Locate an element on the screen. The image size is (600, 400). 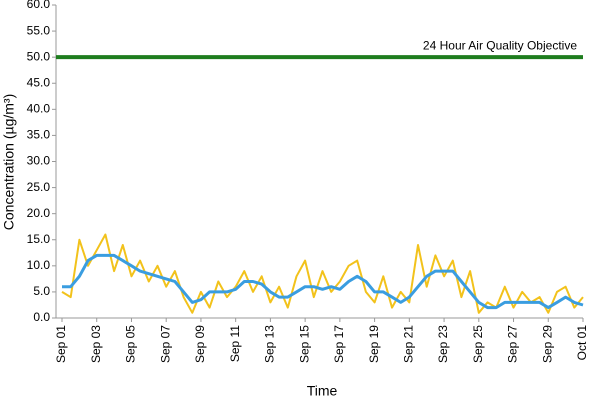
y-tick-label: 45.0 is located at coordinates (39, 82).